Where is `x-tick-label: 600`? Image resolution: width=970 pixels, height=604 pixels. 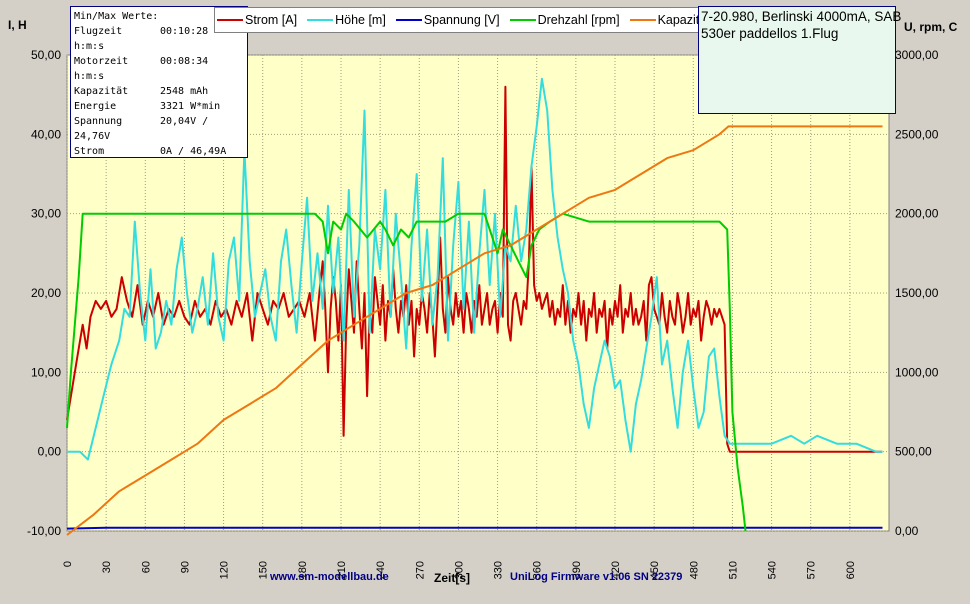
x-tick-label: 600 is located at coordinates (851, 570).